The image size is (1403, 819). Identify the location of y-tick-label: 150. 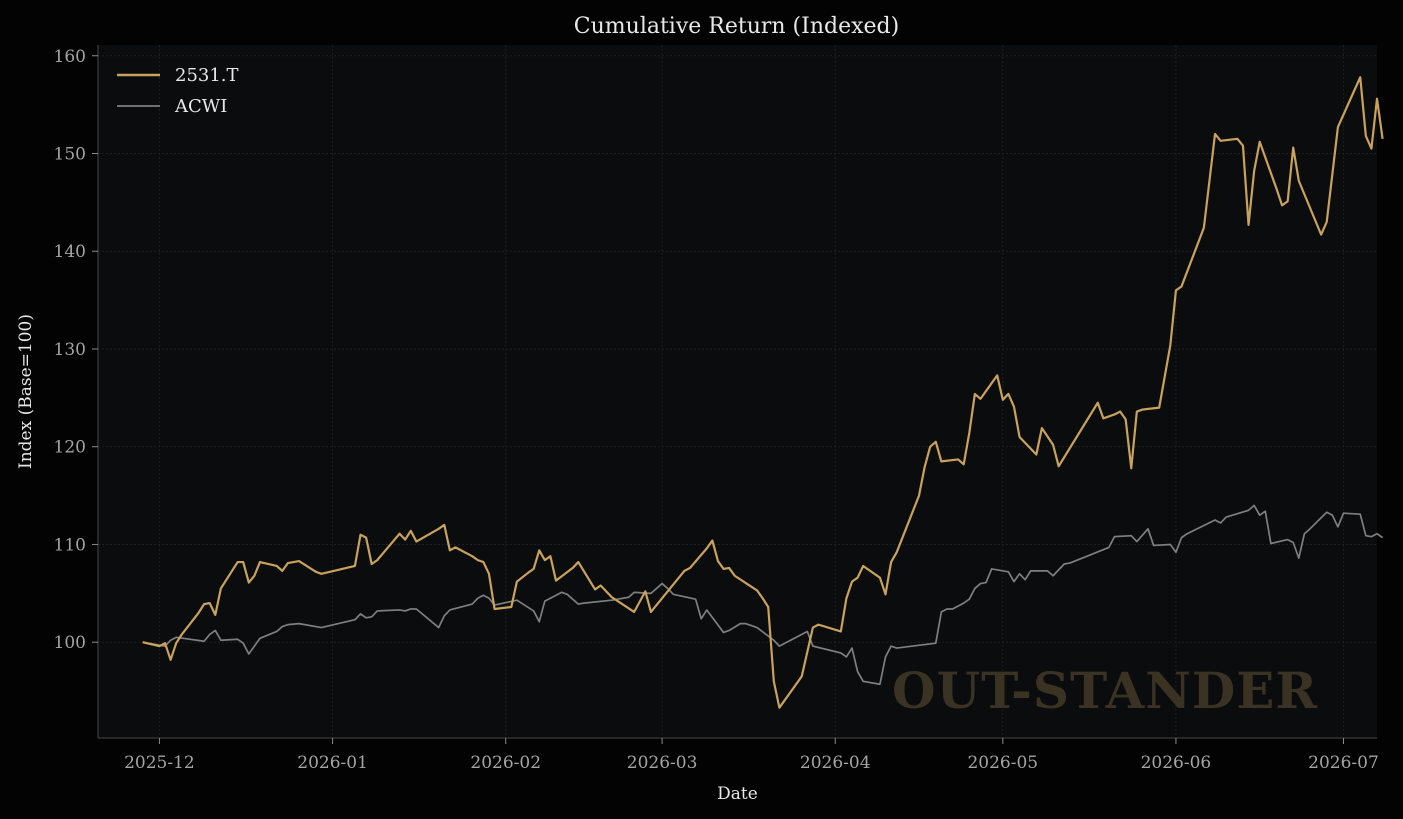
(70, 154).